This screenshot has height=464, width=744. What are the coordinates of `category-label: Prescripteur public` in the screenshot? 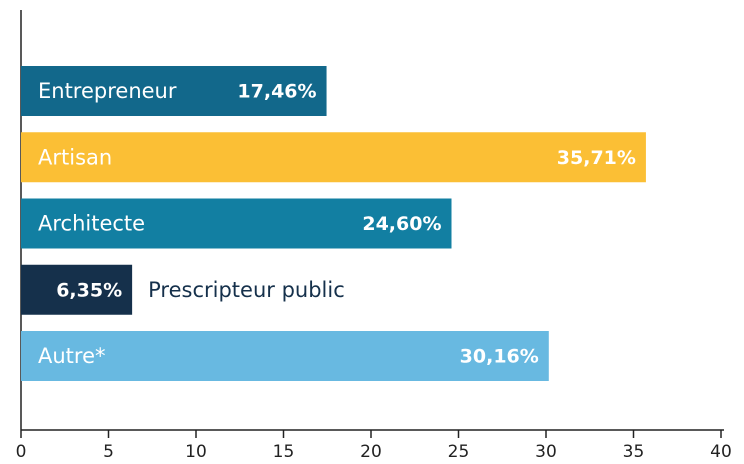 It's located at (246, 290).